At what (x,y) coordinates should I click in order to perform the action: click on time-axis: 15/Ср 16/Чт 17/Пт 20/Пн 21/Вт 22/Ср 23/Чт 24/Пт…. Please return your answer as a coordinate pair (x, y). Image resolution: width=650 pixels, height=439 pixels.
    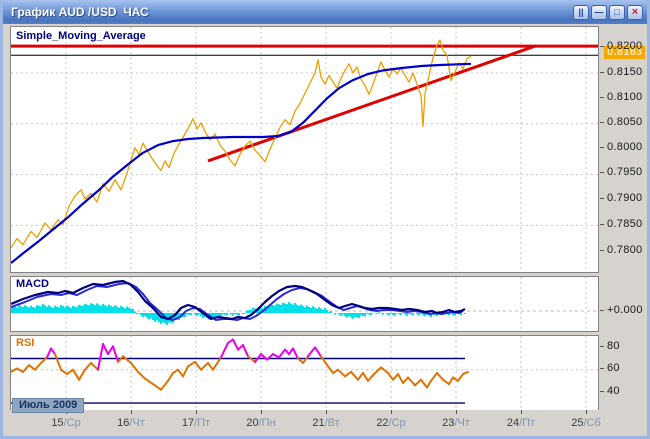
    Looking at the image, I should click on (325, 423).